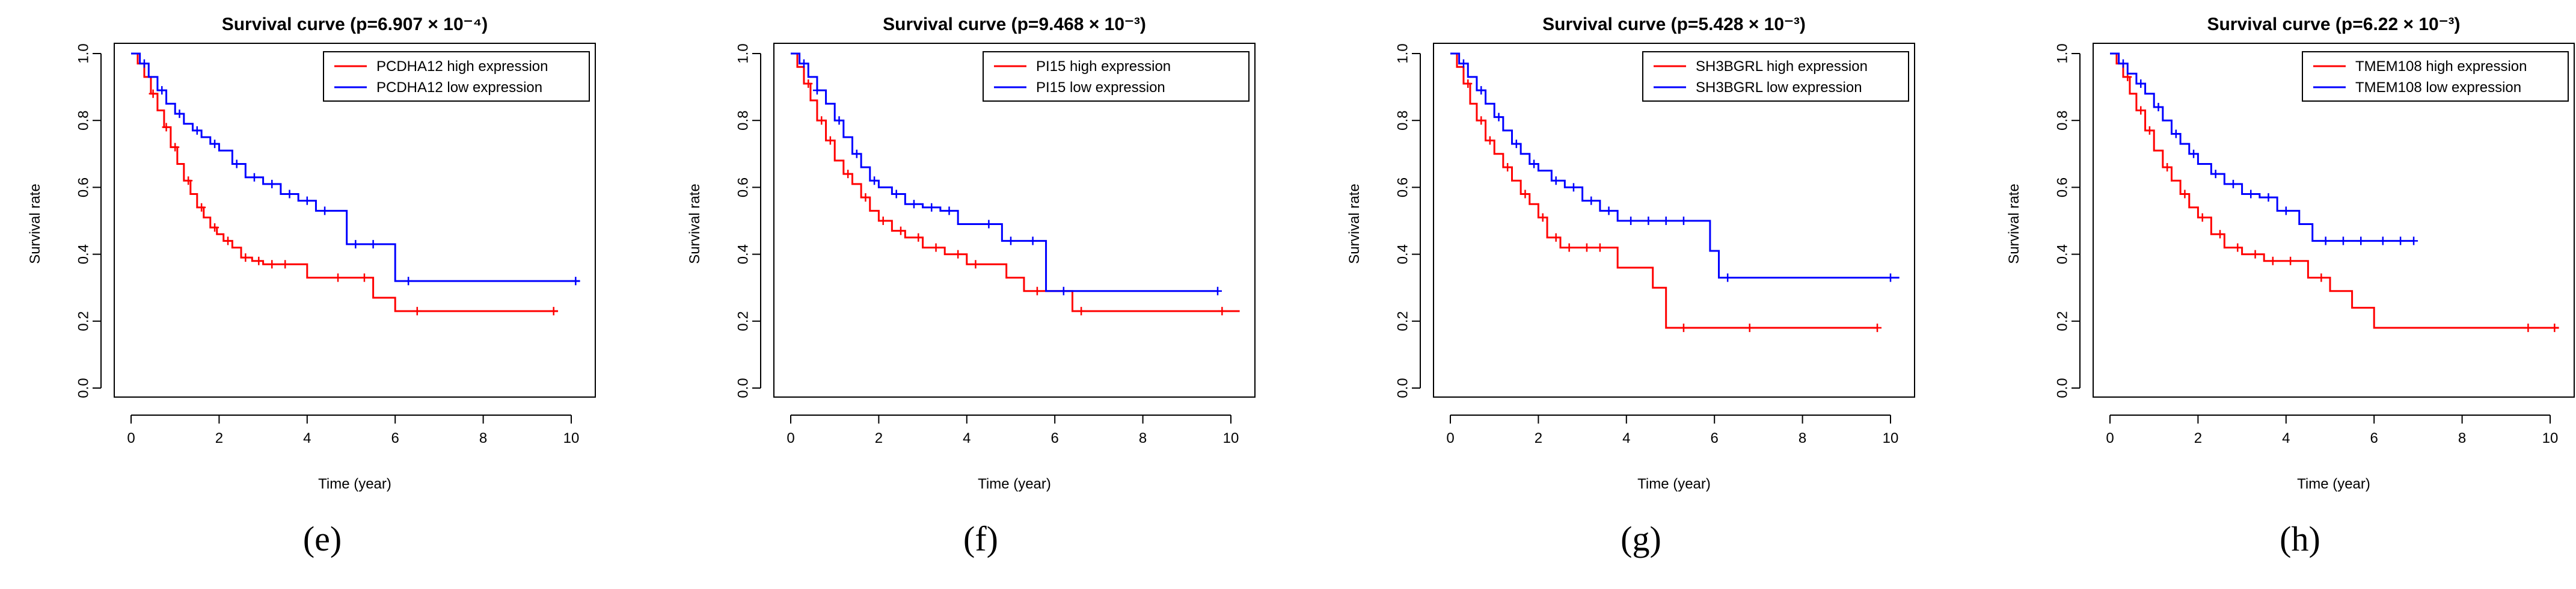  Describe the element at coordinates (2062, 53) in the screenshot. I see `y-tick-label-h: 1.0` at that location.